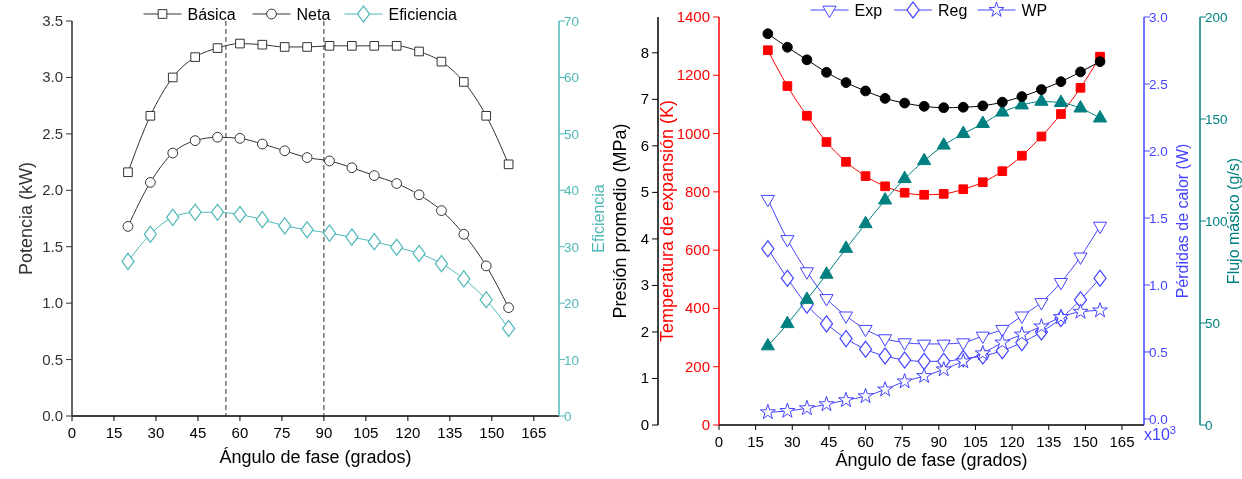  I want to click on y-axis-title: Temperatura de expansión (K), so click(667, 221).